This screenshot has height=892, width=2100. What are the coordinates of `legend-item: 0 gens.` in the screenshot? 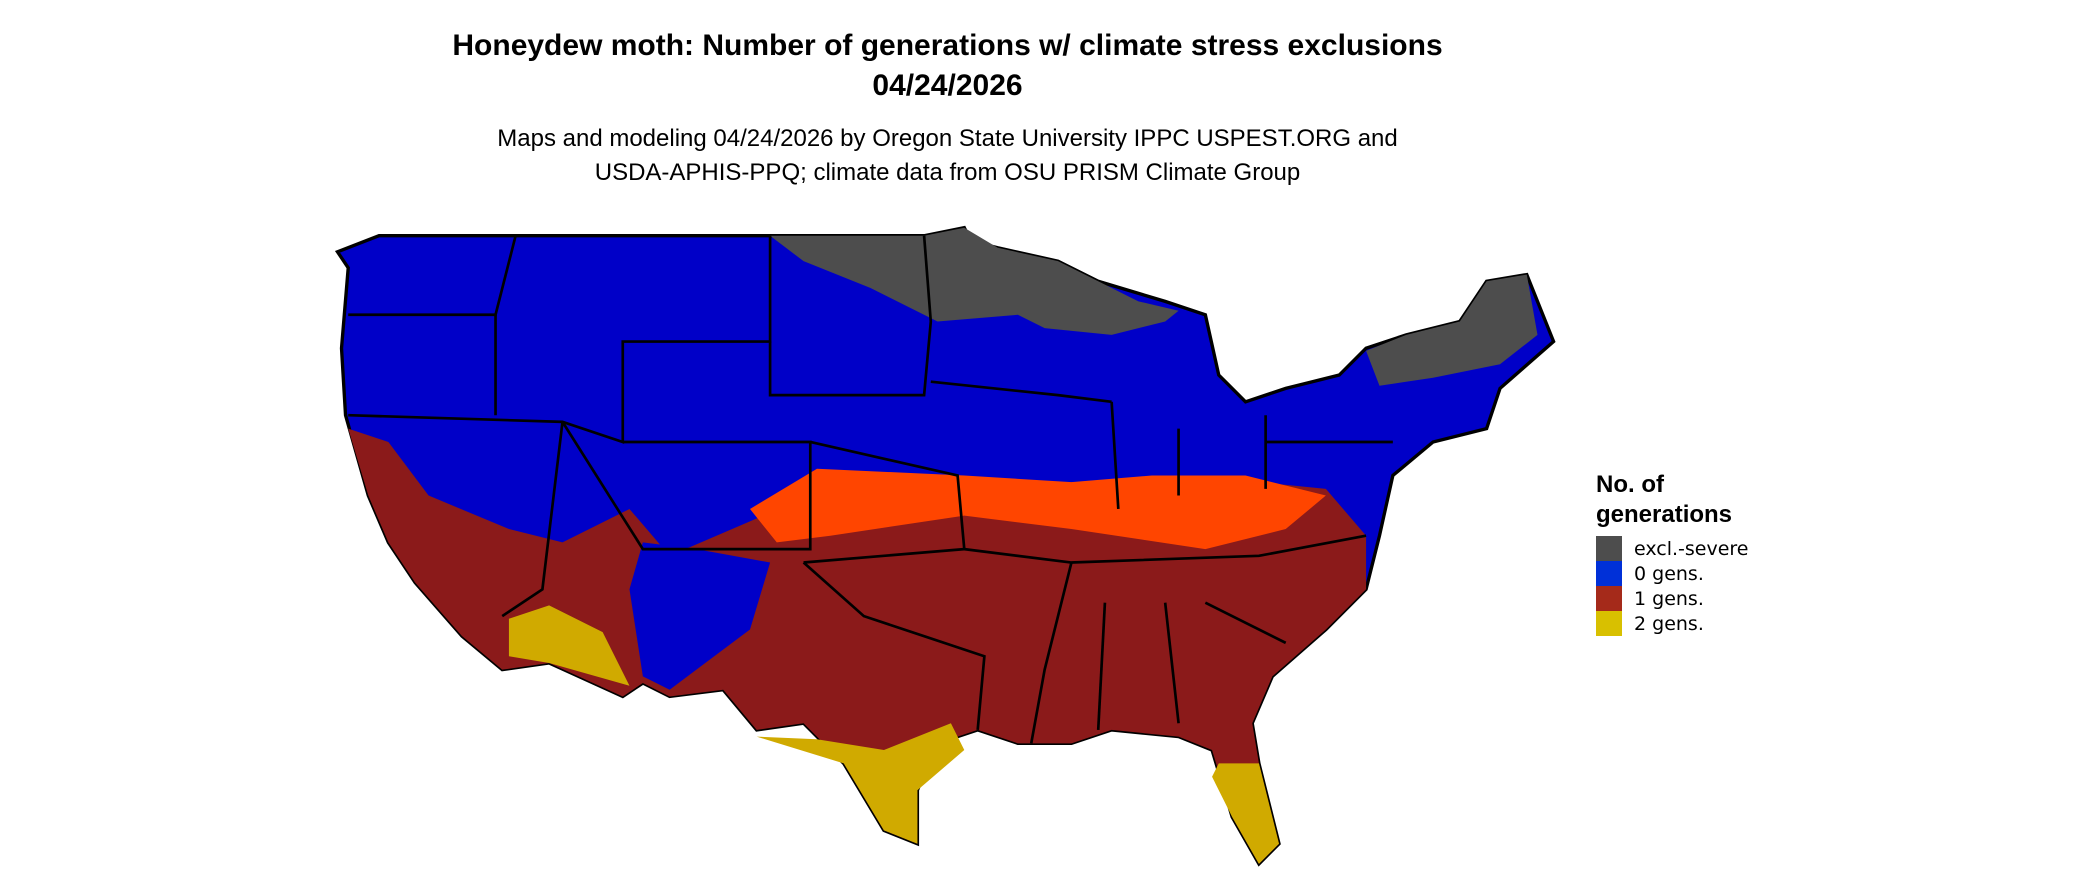 It's located at (1672, 573).